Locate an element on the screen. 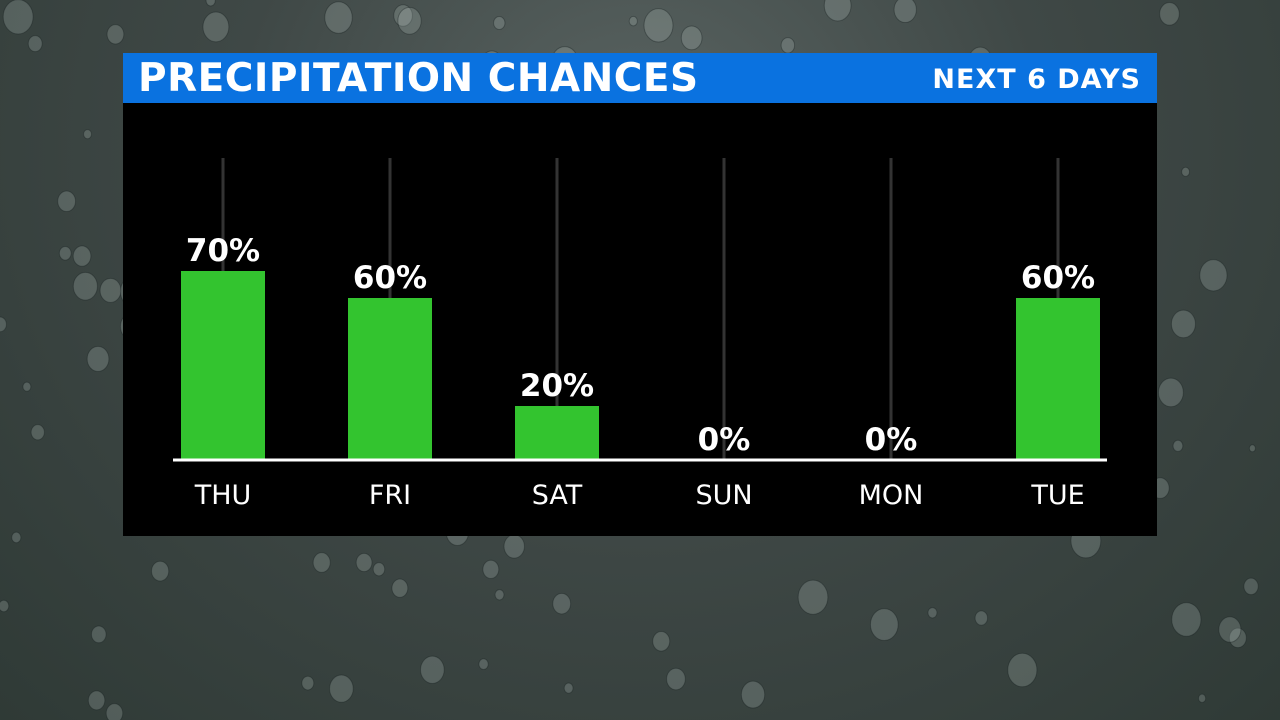 This screenshot has width=1280, height=720. bar-sat is located at coordinates (557, 433).